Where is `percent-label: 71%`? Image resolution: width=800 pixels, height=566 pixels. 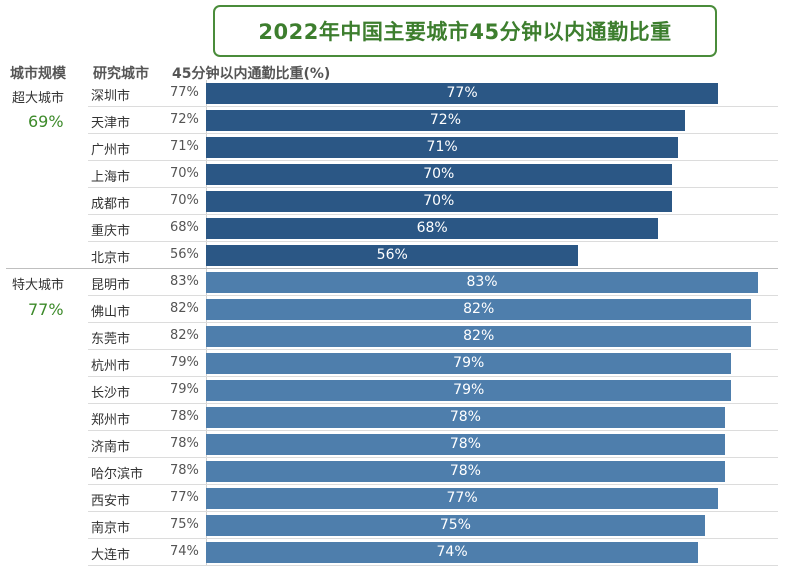 percent-label: 71% is located at coordinates (184, 146).